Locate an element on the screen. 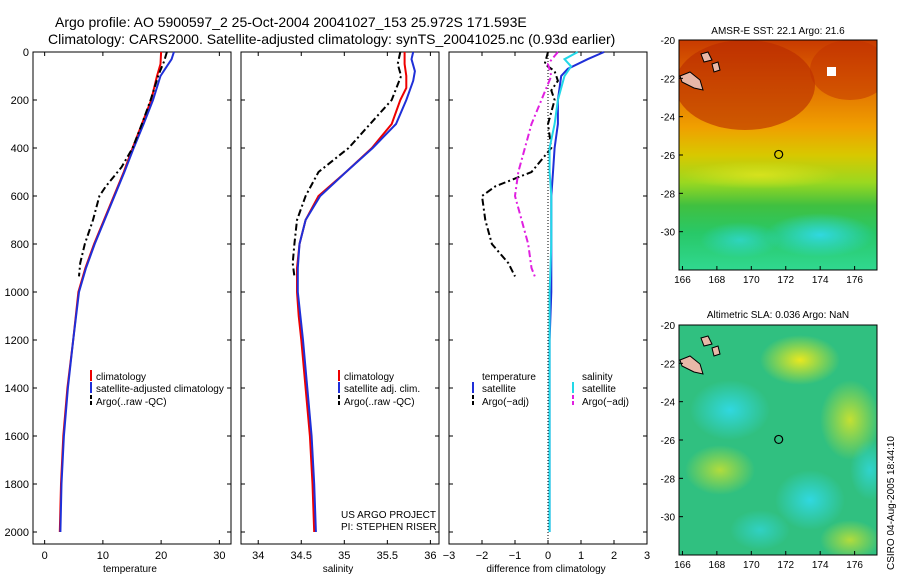 The width and height of the screenshot is (900, 585). sla-map-title: Altimetric SLA: 0.036 Argo: NaN is located at coordinates (778, 315).